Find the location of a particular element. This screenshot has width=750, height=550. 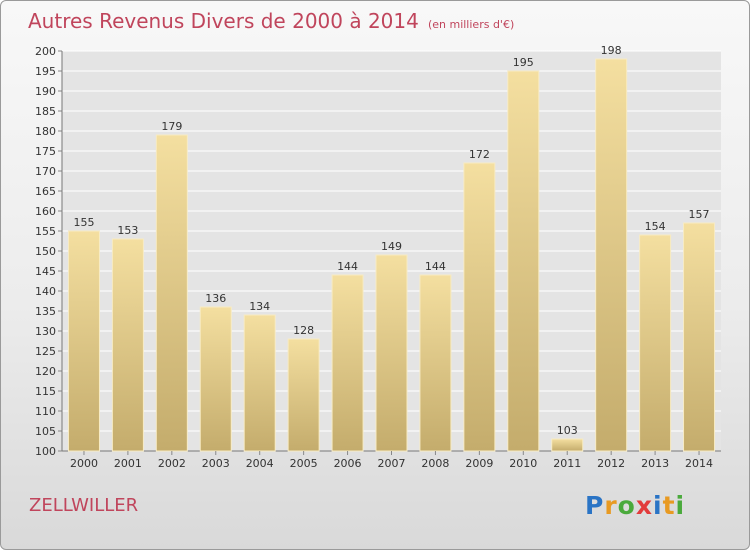

y-tick-label: 120 is located at coordinates (45, 371).